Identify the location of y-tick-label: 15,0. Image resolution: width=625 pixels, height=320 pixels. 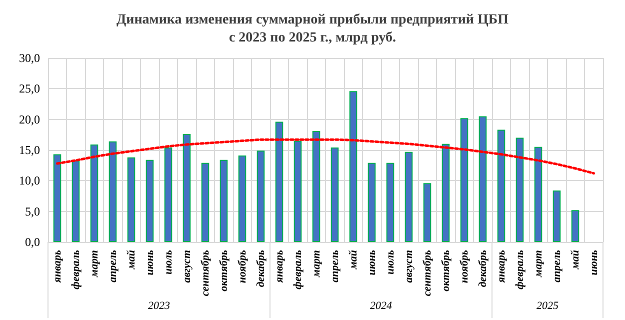
(29, 150).